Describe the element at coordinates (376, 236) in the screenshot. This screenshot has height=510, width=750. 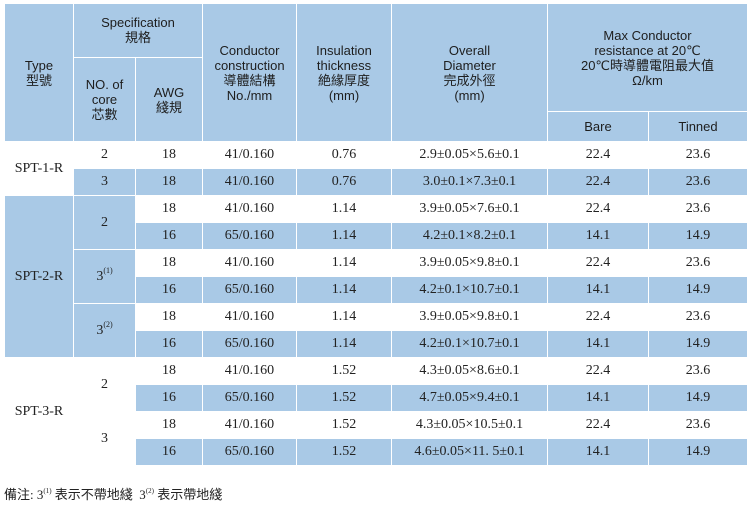
I see `table-row: 16 65/0.160 1.14 4.2±0.1×8.2±0.1 14.1 14.9` at that location.